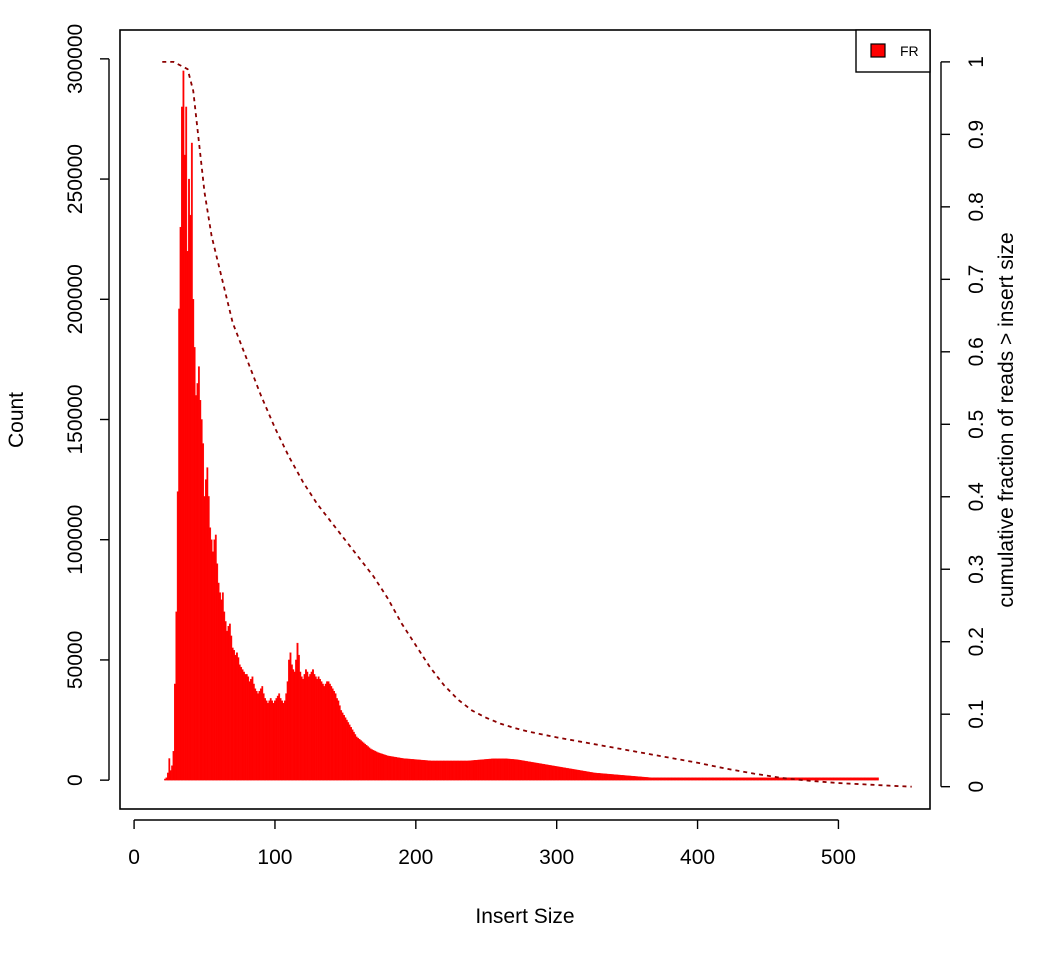  Describe the element at coordinates (976, 206) in the screenshot. I see `y2-tick-label: 0.8` at that location.